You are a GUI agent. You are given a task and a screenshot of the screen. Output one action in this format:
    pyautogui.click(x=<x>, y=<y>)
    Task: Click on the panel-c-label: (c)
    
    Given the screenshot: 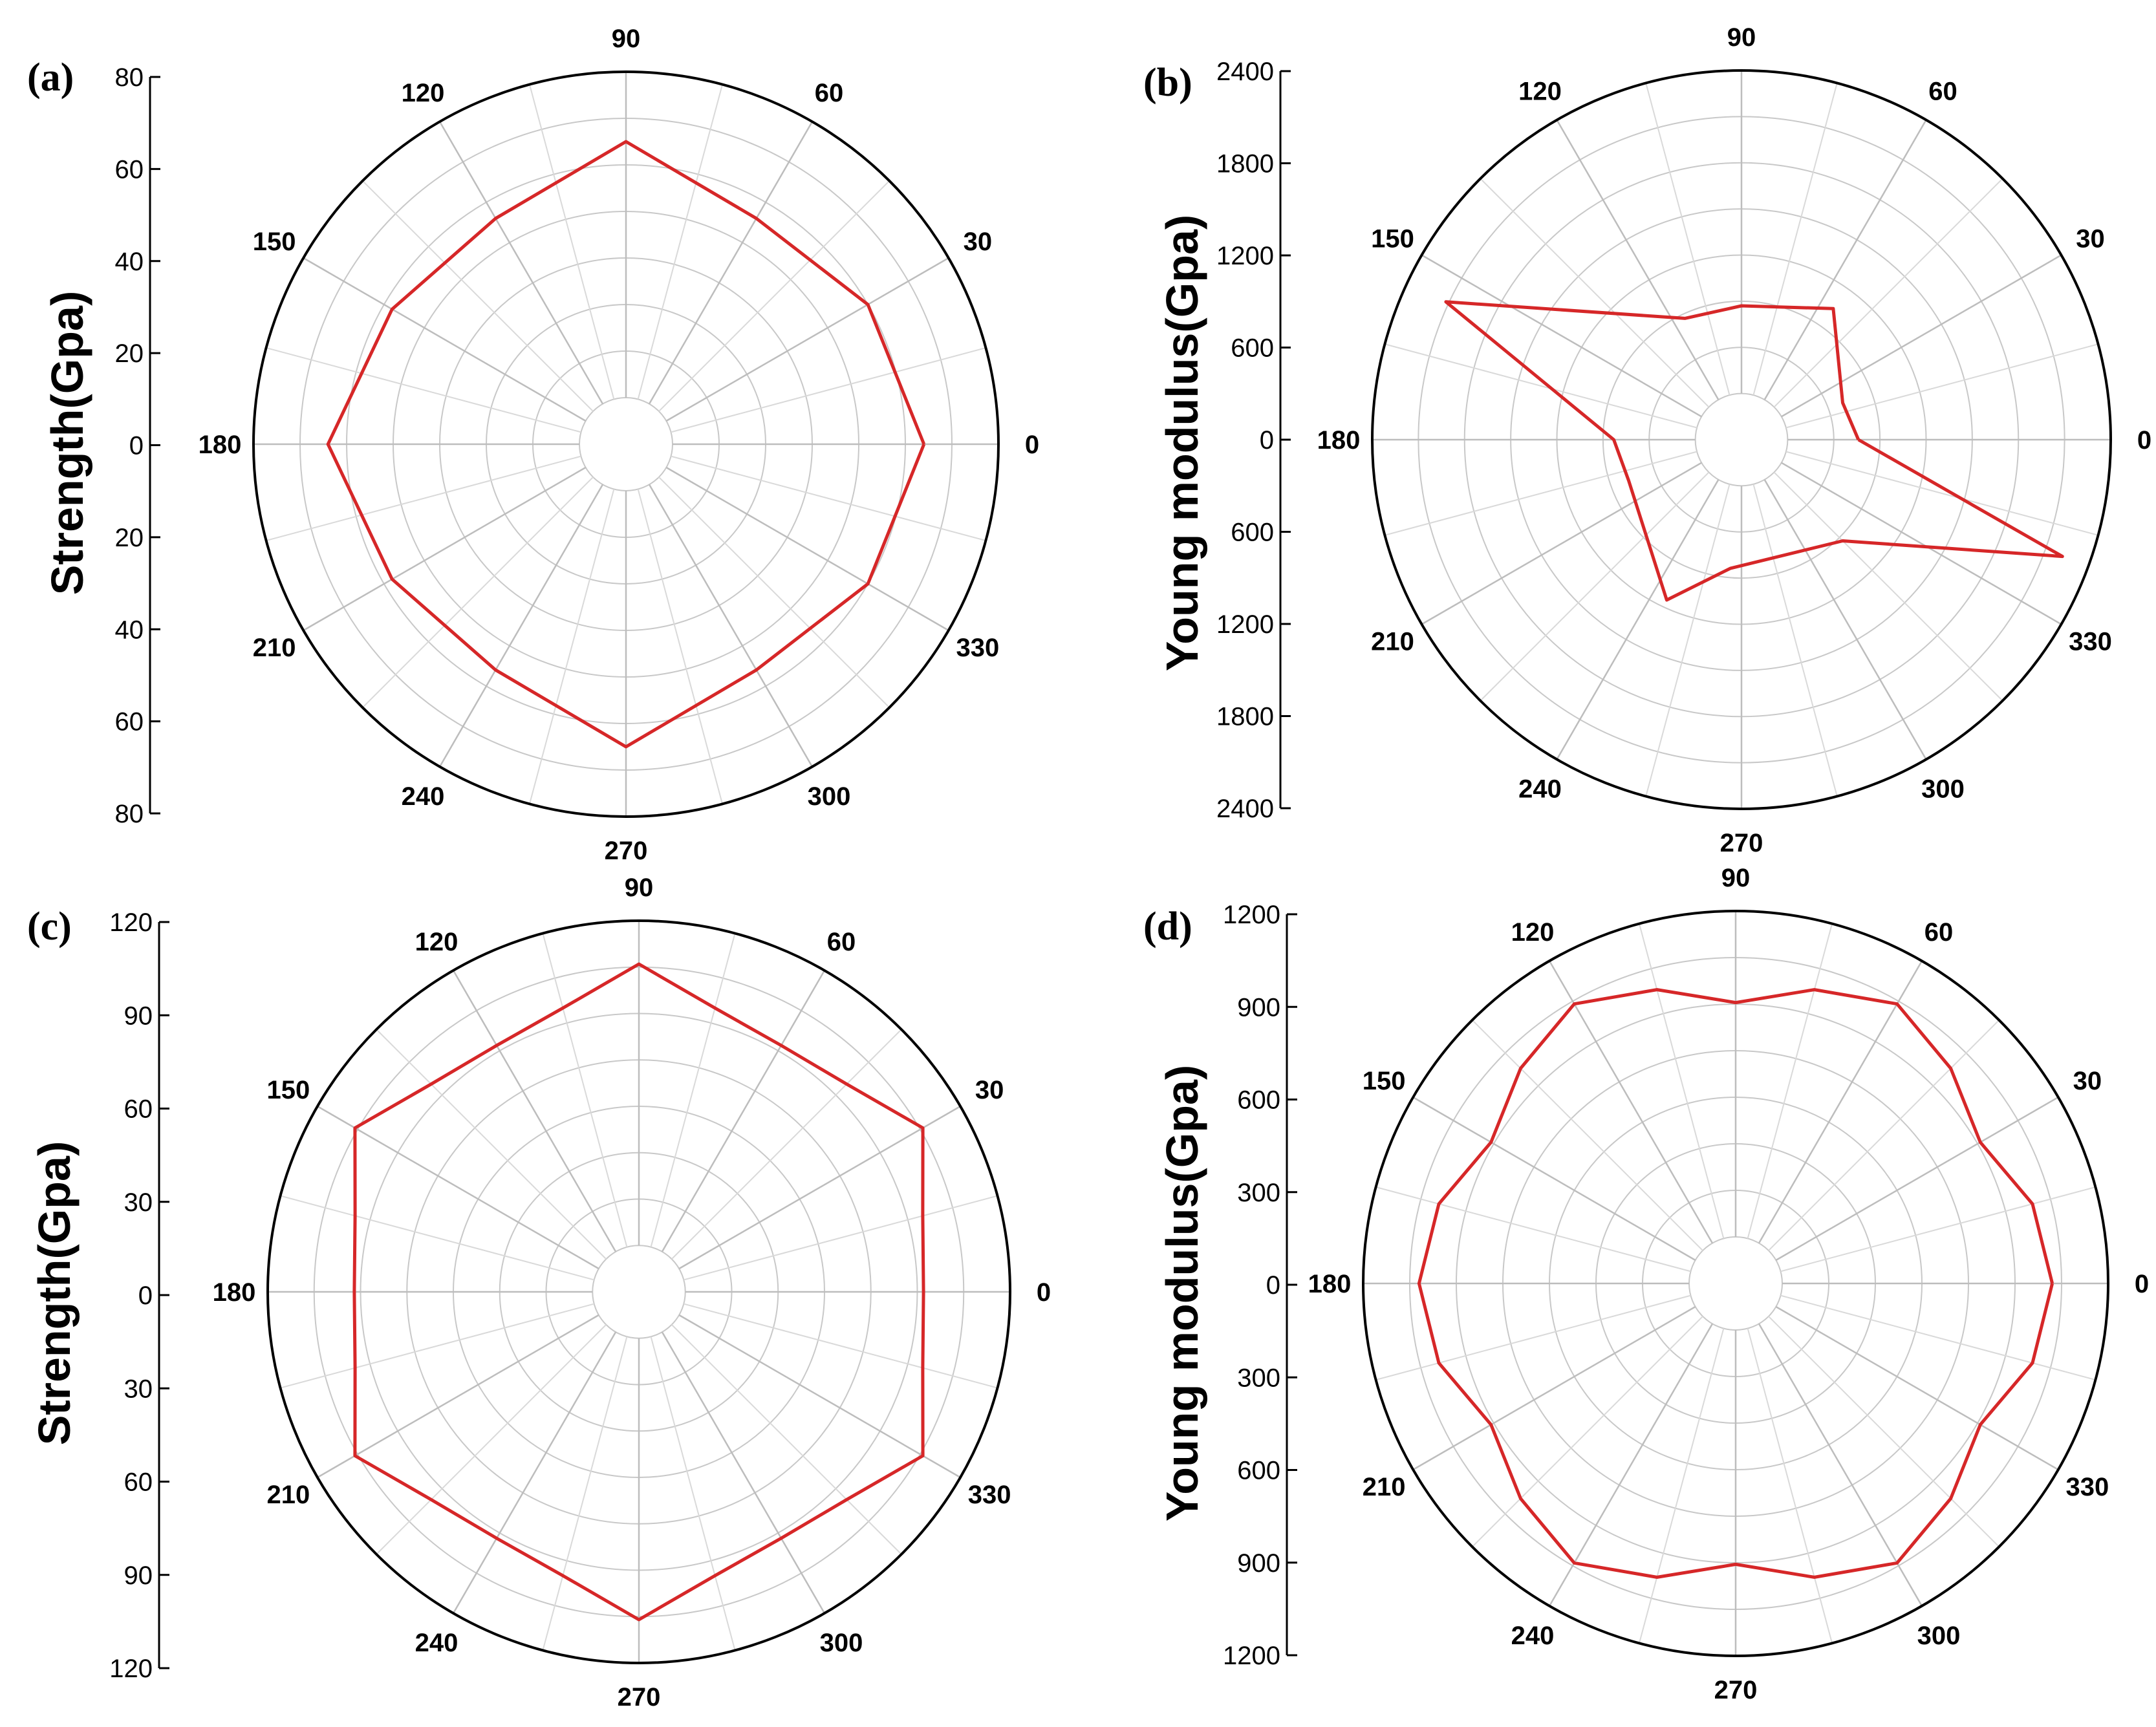 What is the action you would take?
    pyautogui.click(x=49, y=927)
    